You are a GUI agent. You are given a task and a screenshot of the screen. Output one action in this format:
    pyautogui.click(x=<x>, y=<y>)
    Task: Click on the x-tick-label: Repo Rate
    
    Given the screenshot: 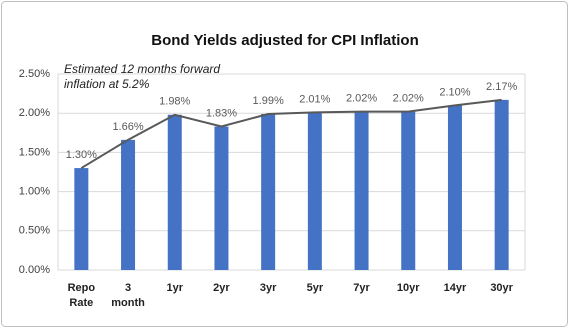 What is the action you would take?
    pyautogui.click(x=81, y=295)
    